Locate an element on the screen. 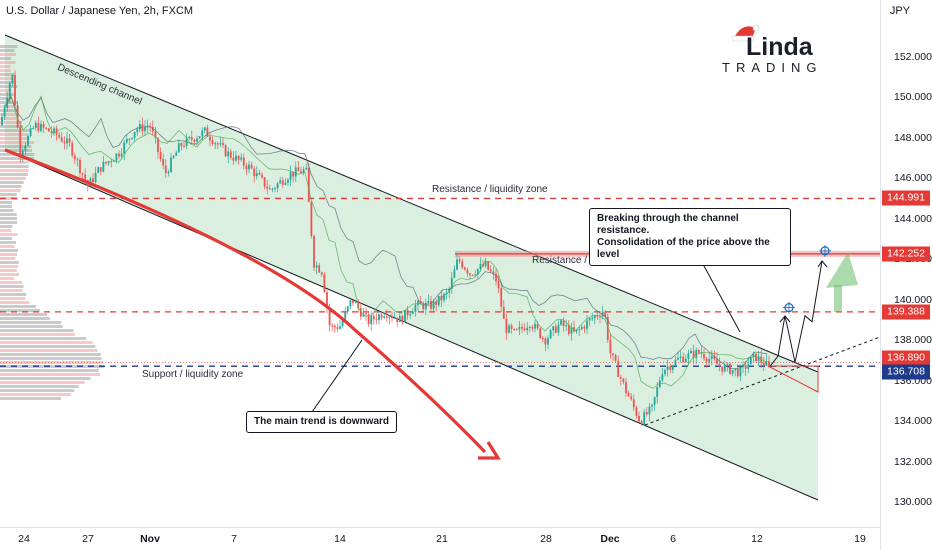  price-tick-label: 148.000 is located at coordinates (913, 138).